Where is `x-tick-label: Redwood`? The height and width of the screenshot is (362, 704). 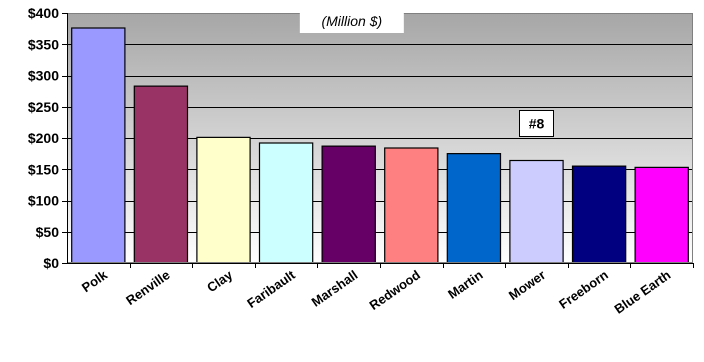
x-tick-label: Redwood is located at coordinates (394, 290).